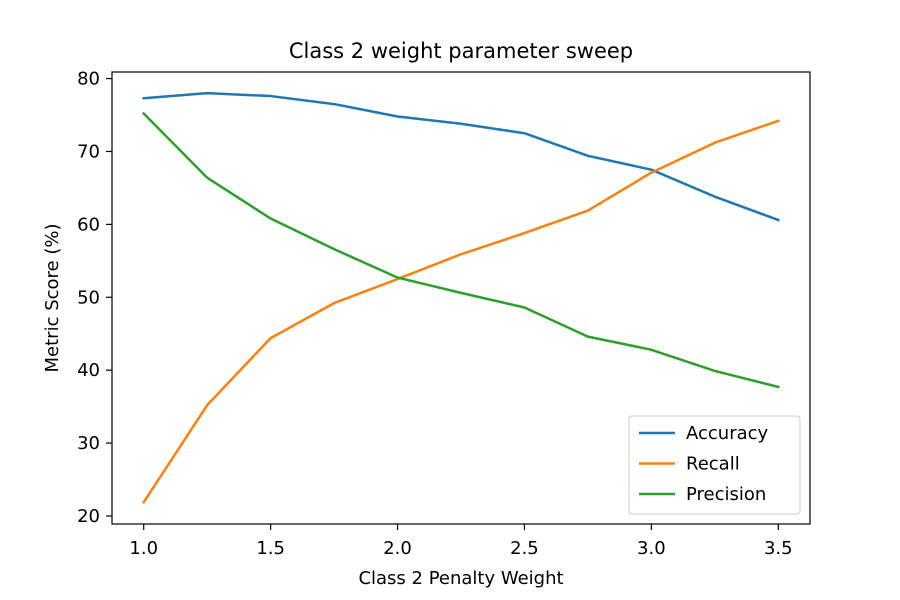  Describe the element at coordinates (88, 79) in the screenshot. I see `y-tick-label: 80` at that location.